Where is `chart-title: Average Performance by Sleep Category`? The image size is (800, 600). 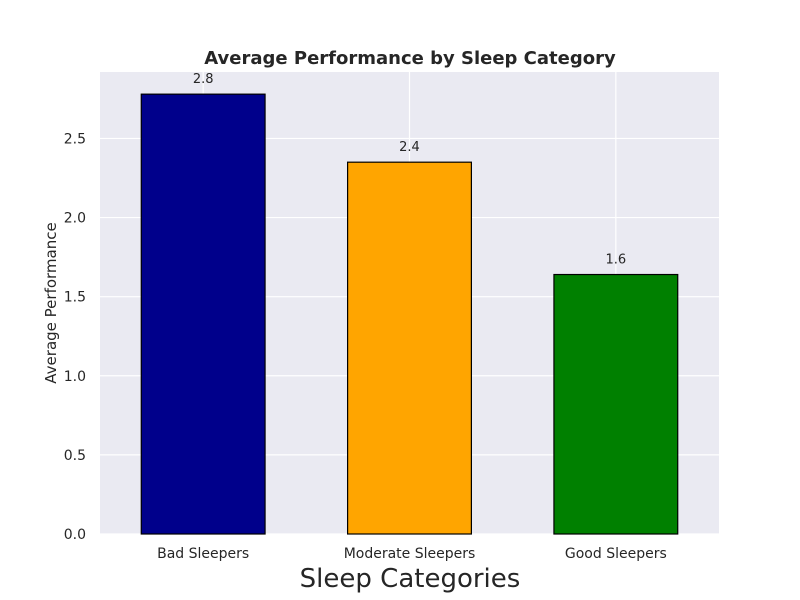
chart-title: Average Performance by Sleep Category is located at coordinates (410, 58).